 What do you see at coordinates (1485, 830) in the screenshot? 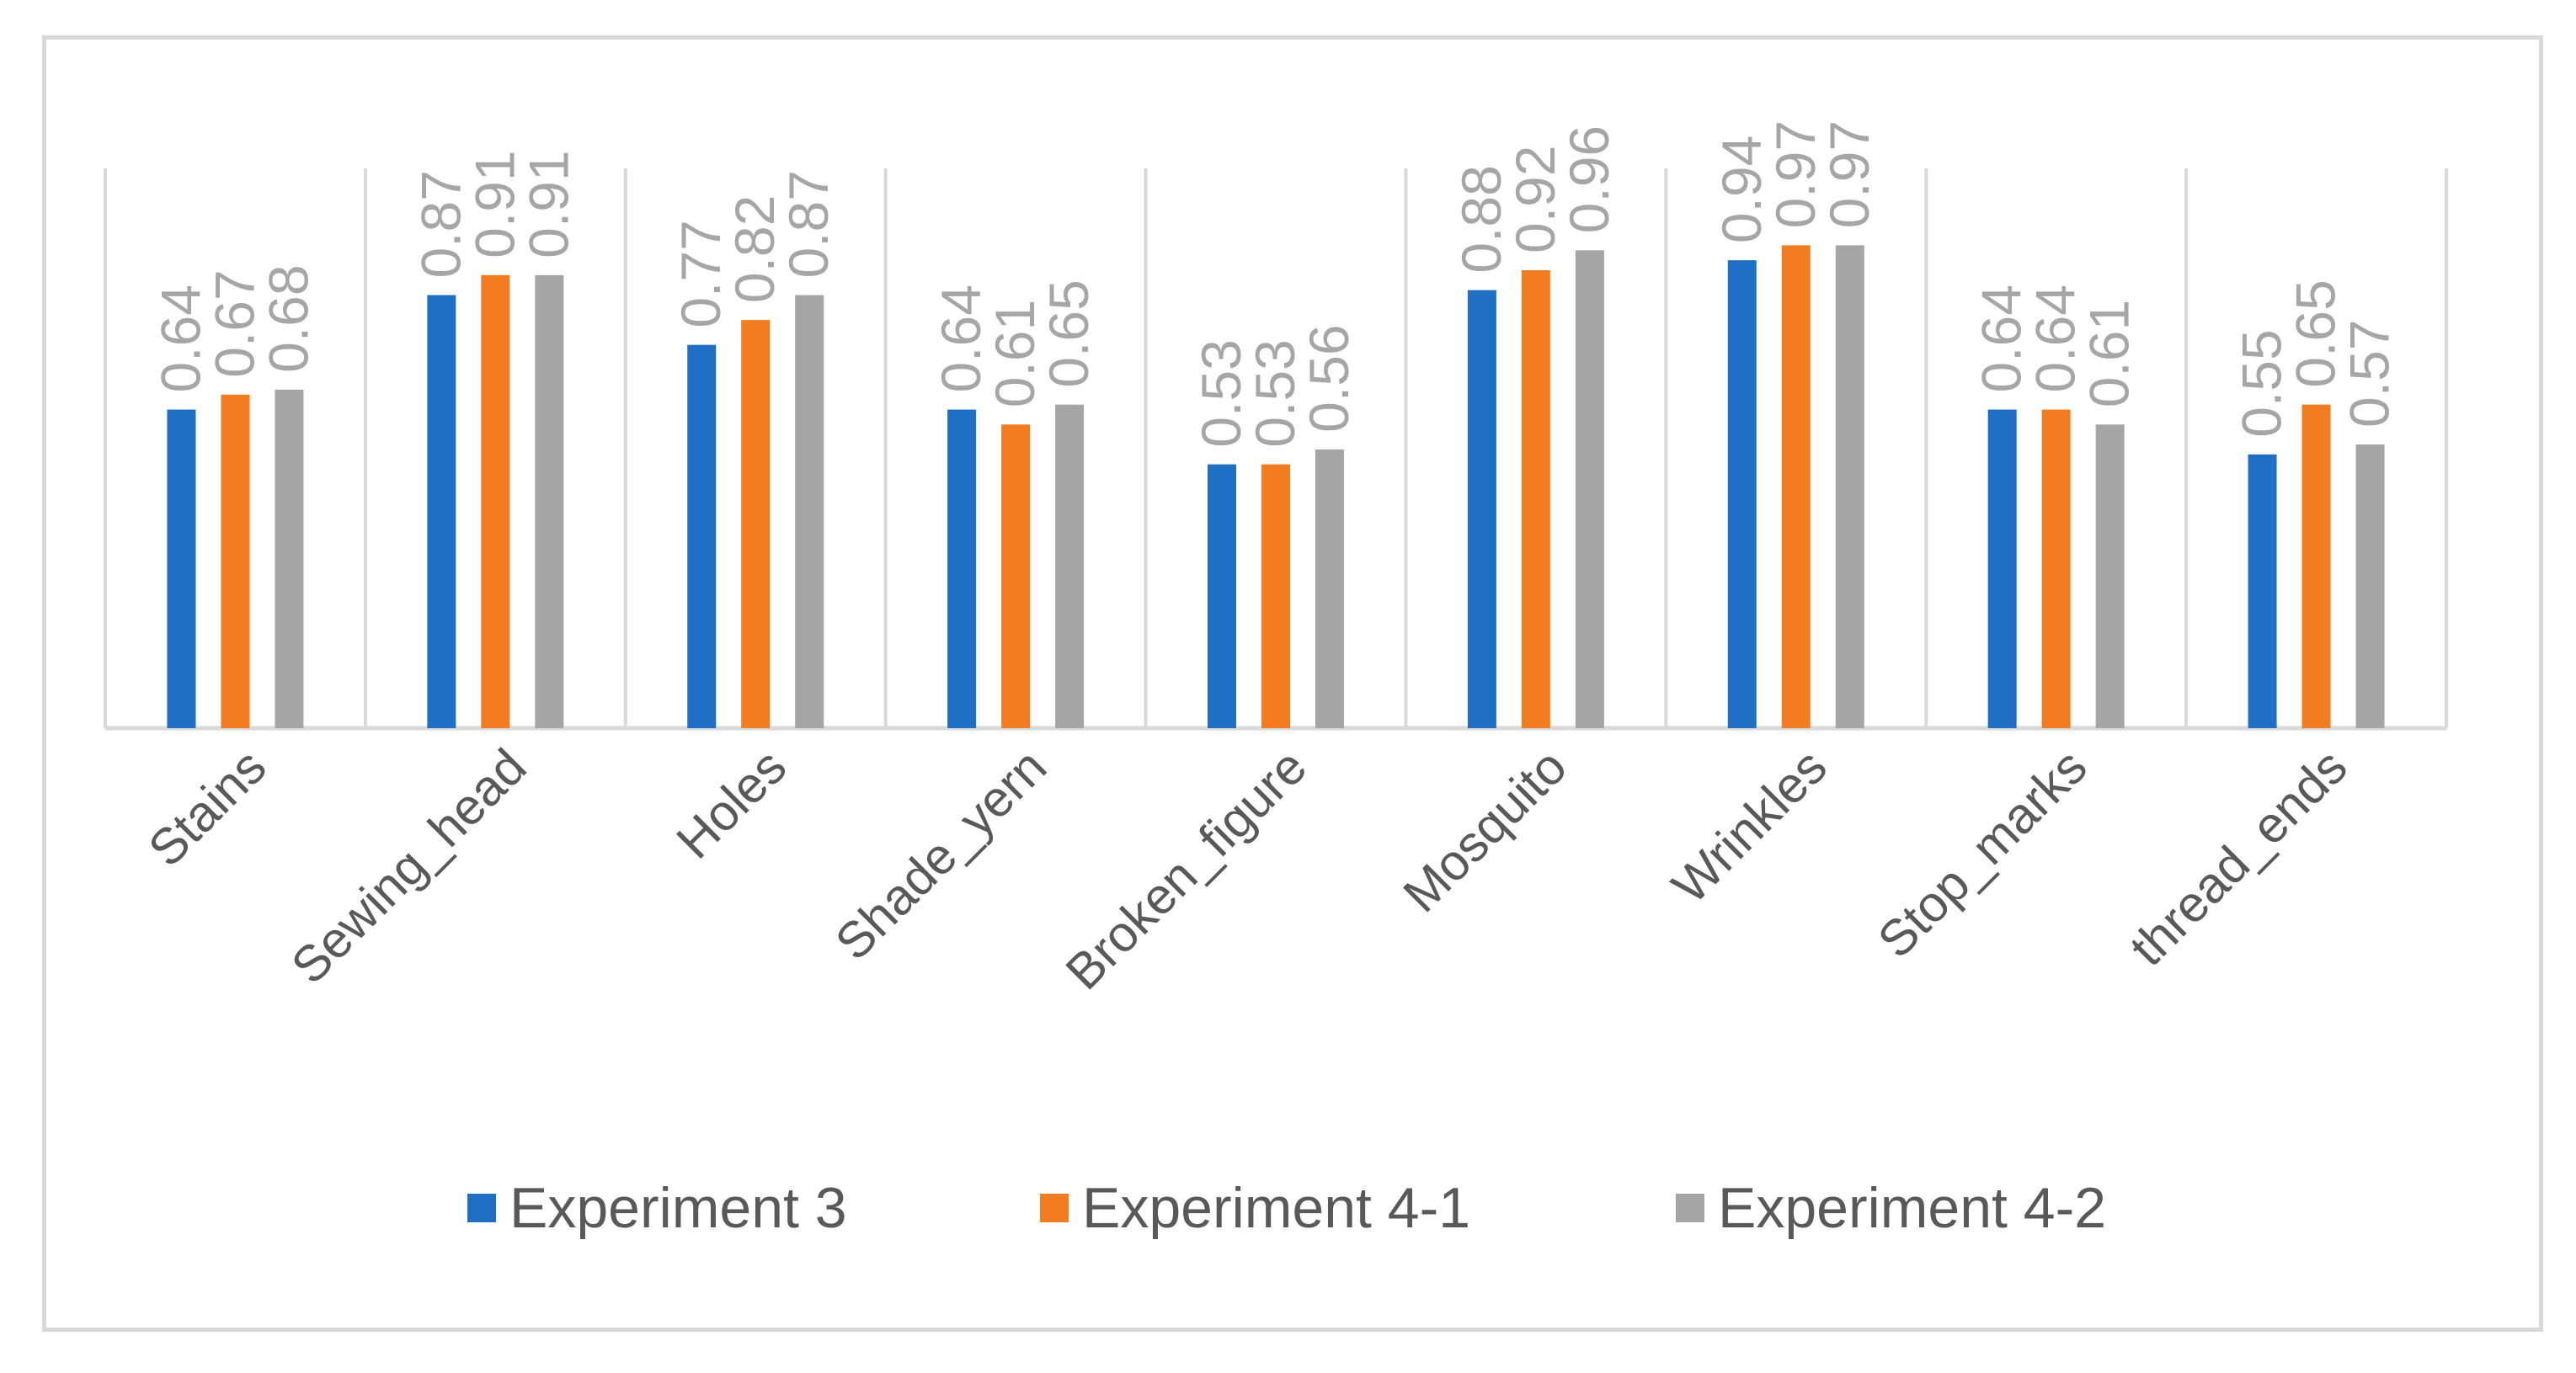
I see `category-label: Mosquito` at bounding box center [1485, 830].